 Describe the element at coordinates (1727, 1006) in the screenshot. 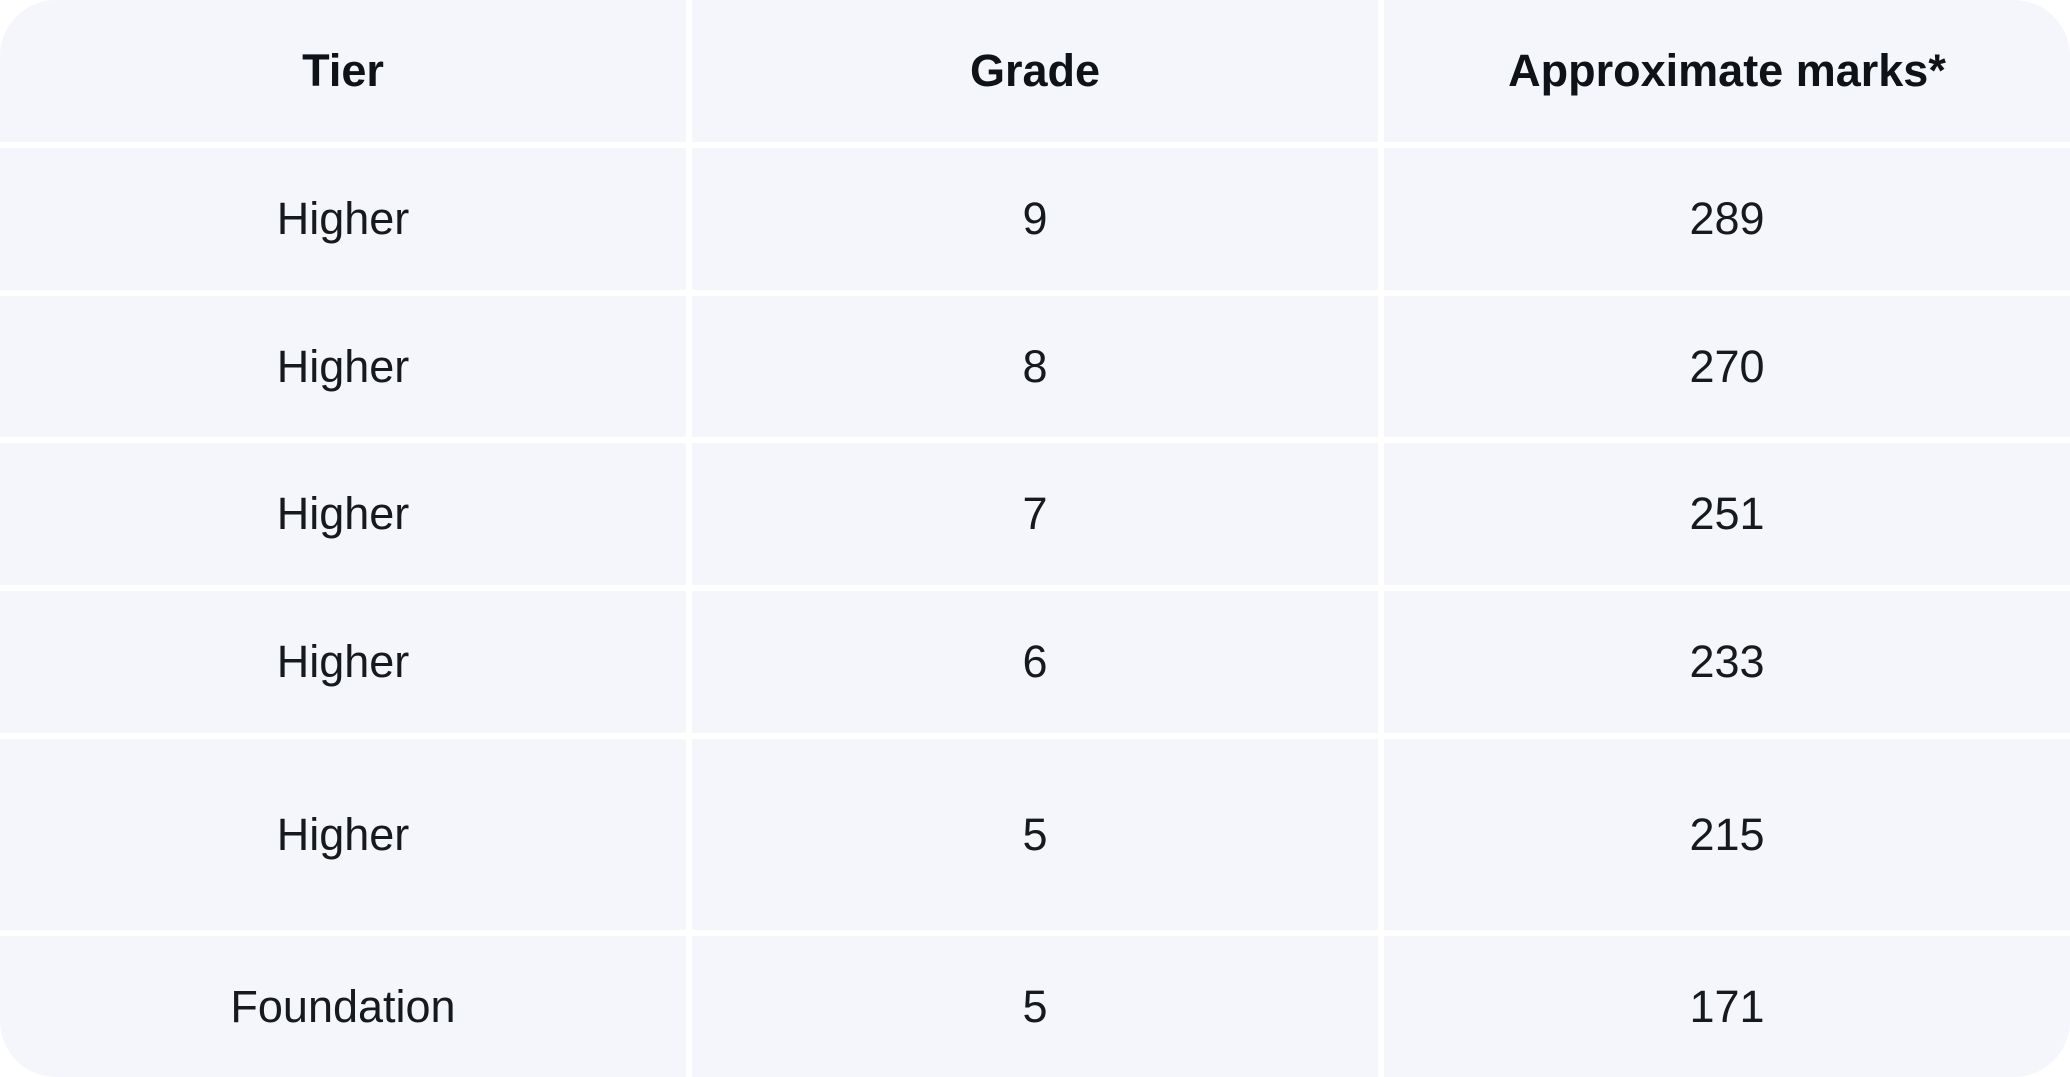

I see `cell-row6-marks: 171` at that location.